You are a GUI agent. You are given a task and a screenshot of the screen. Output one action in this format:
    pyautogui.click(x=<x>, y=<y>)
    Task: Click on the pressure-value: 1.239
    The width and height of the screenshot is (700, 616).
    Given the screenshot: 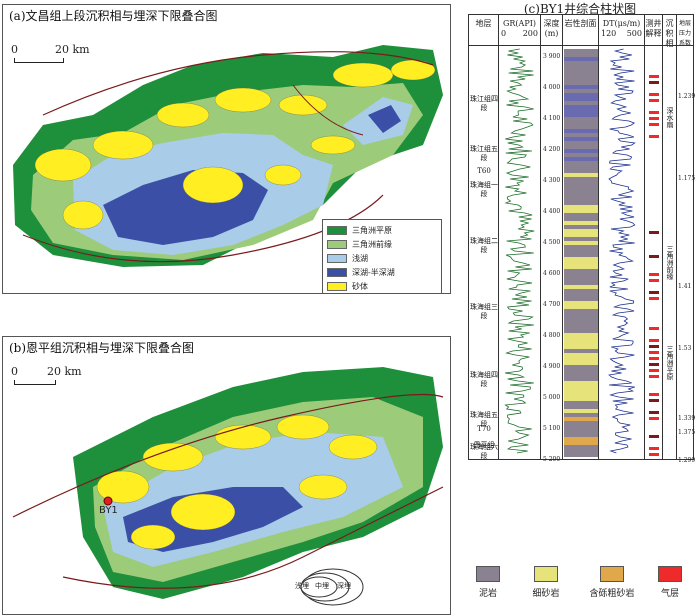 What is the action you would take?
    pyautogui.click(x=687, y=96)
    